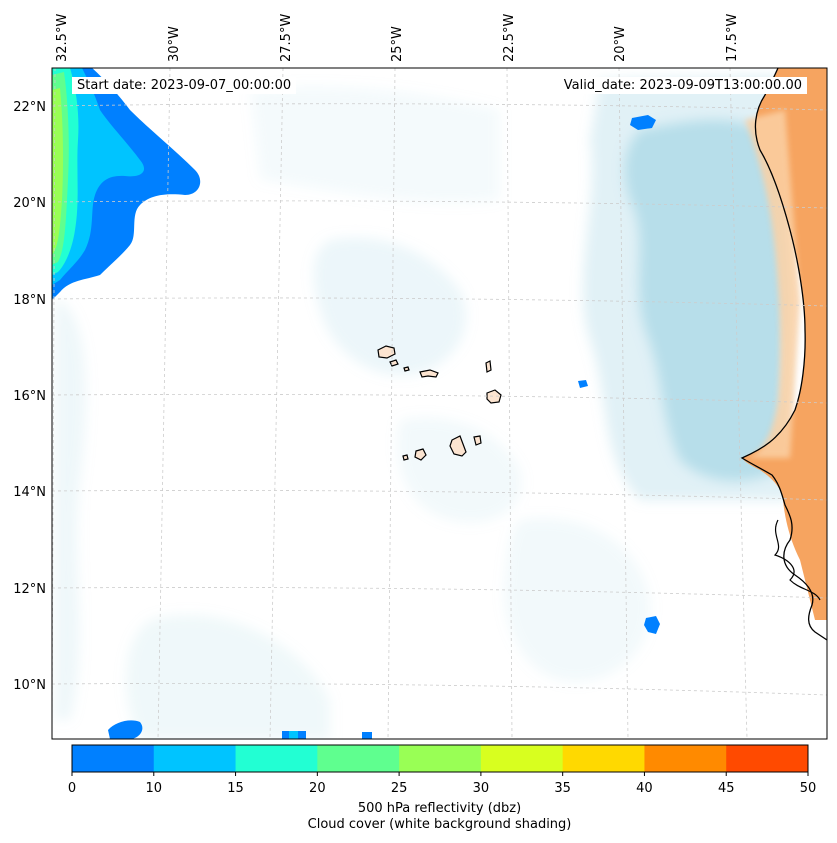 This screenshot has height=843, width=837. Describe the element at coordinates (644, 788) in the screenshot. I see `colorbar-tick-label: 40` at that location.